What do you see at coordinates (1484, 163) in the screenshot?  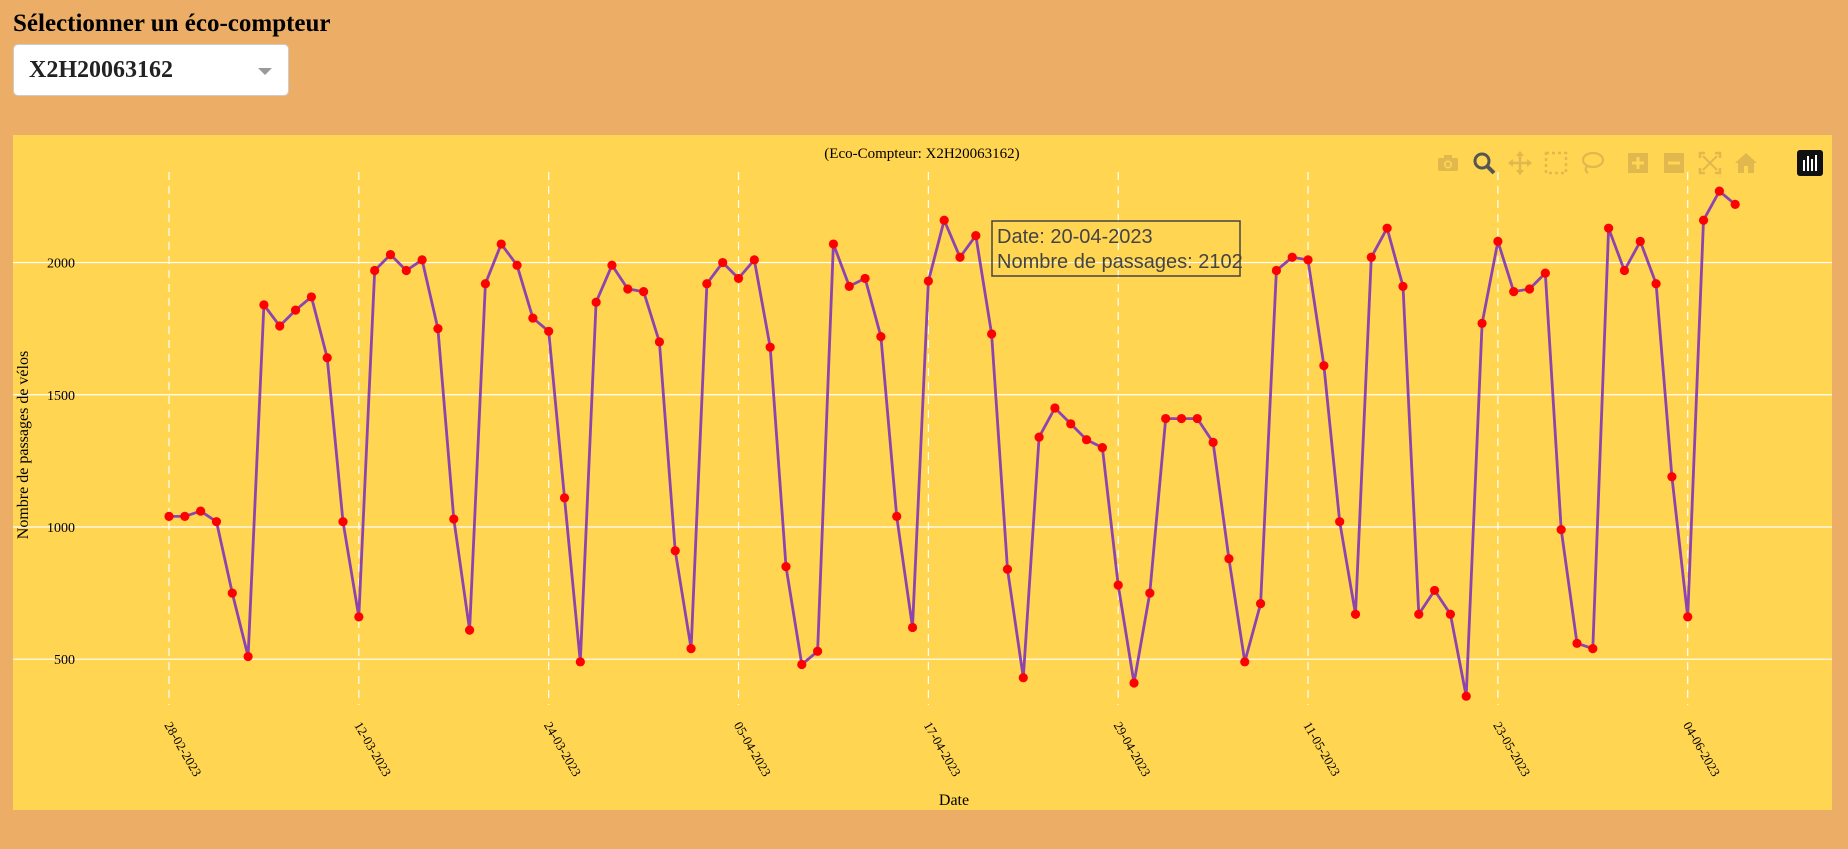 I see `zoom-icon` at bounding box center [1484, 163].